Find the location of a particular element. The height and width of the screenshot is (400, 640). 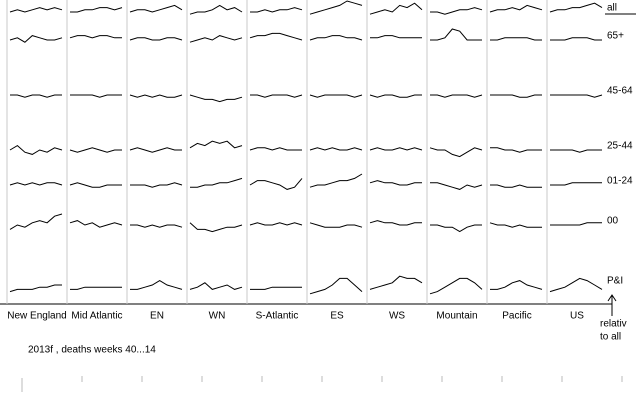

column-label: Pacific is located at coordinates (516, 316).